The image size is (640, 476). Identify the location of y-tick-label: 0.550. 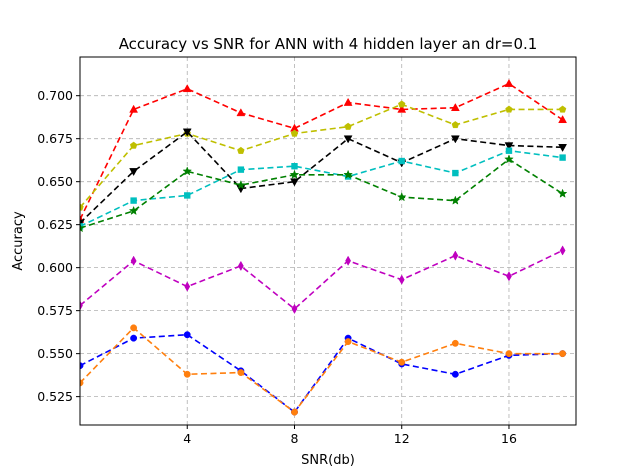
(55, 353).